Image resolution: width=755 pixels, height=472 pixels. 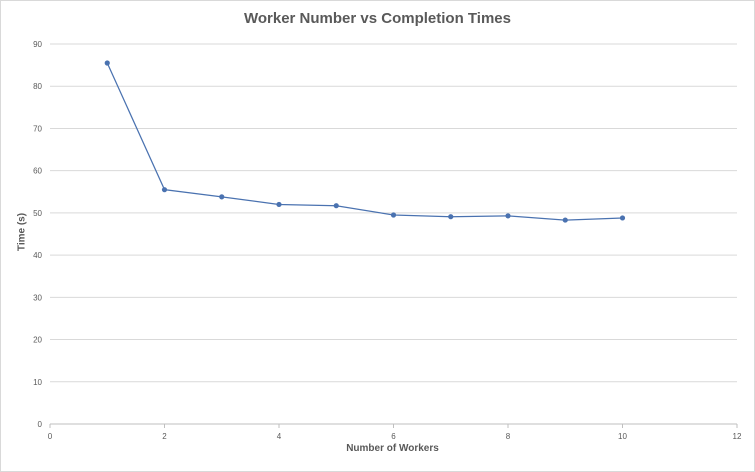 I want to click on y-tick-label: 40, so click(x=37, y=255).